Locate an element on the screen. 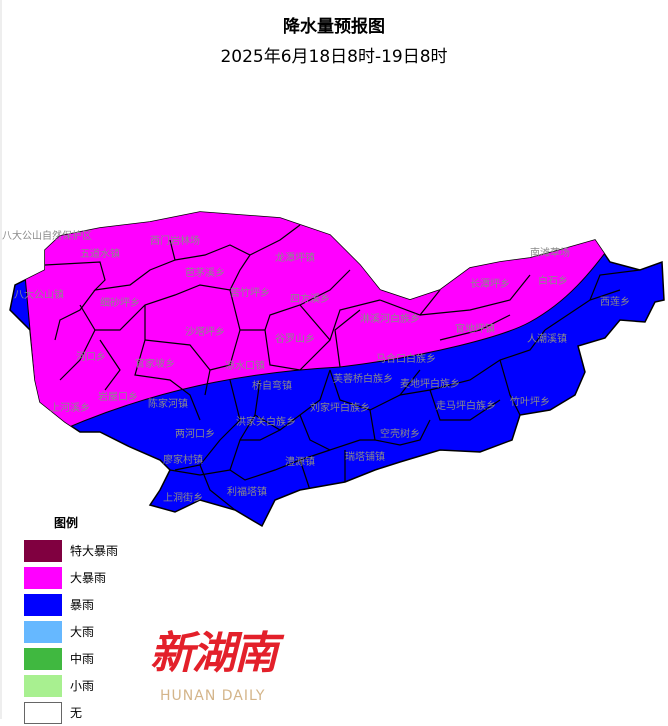 The height and width of the screenshot is (726, 668). township-label: 细砂坪乡 is located at coordinates (120, 302).